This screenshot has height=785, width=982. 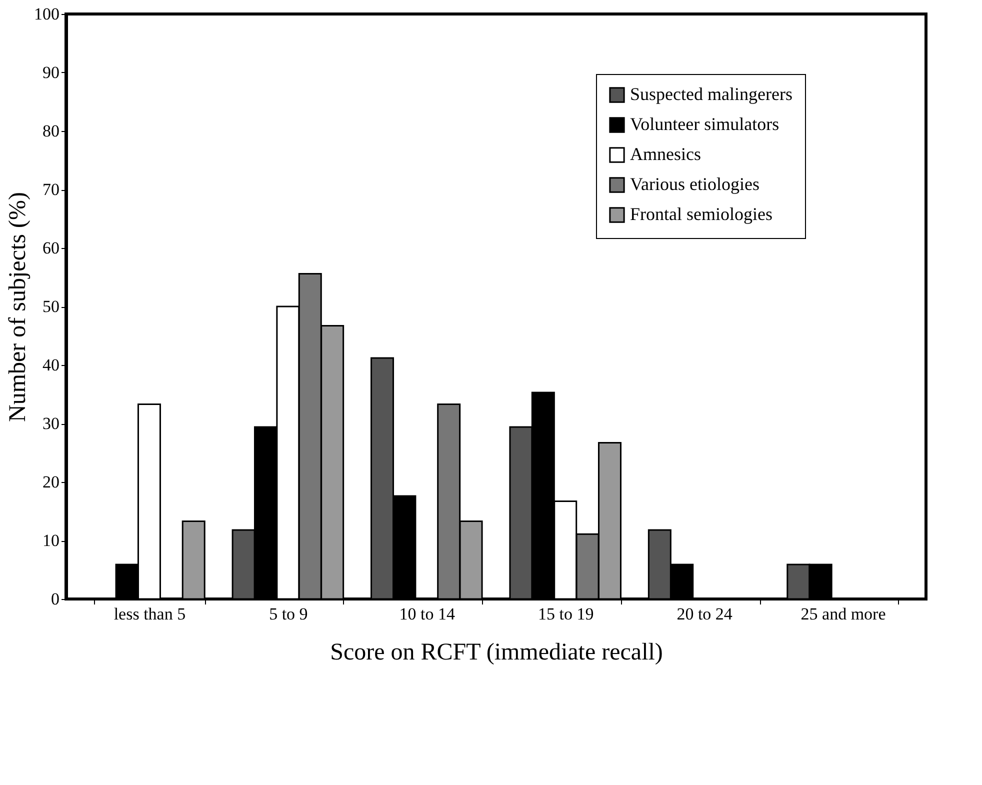 I want to click on y-tick-label: 10, so click(x=51, y=540).